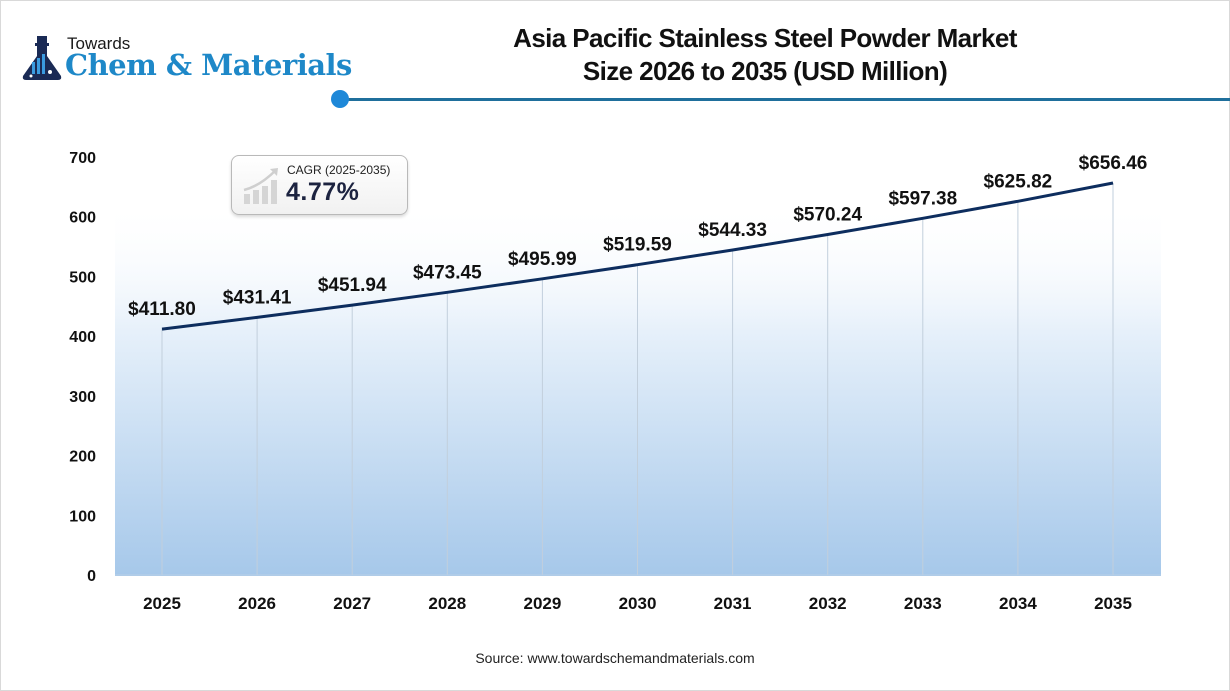 This screenshot has height=691, width=1230. What do you see at coordinates (828, 603) in the screenshot?
I see `x-tick-label: 2032` at bounding box center [828, 603].